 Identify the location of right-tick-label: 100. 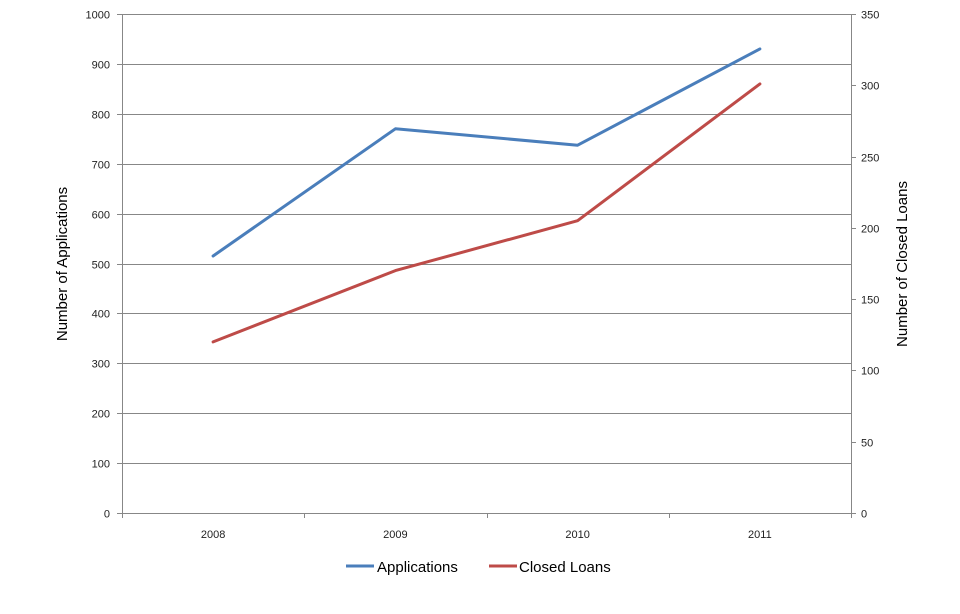
(870, 372).